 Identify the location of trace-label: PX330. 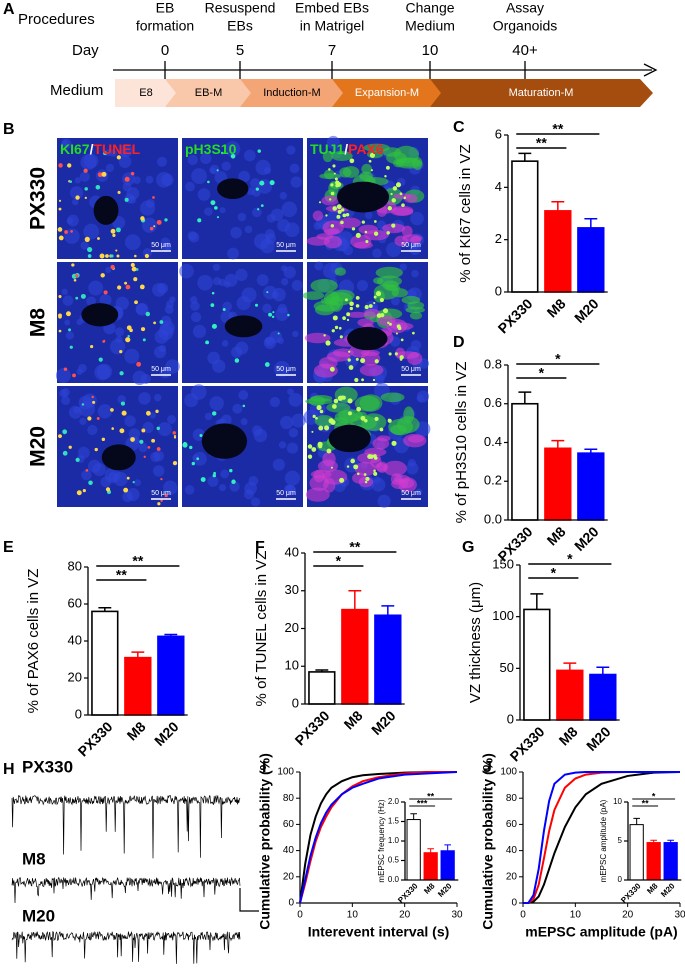
(47, 766).